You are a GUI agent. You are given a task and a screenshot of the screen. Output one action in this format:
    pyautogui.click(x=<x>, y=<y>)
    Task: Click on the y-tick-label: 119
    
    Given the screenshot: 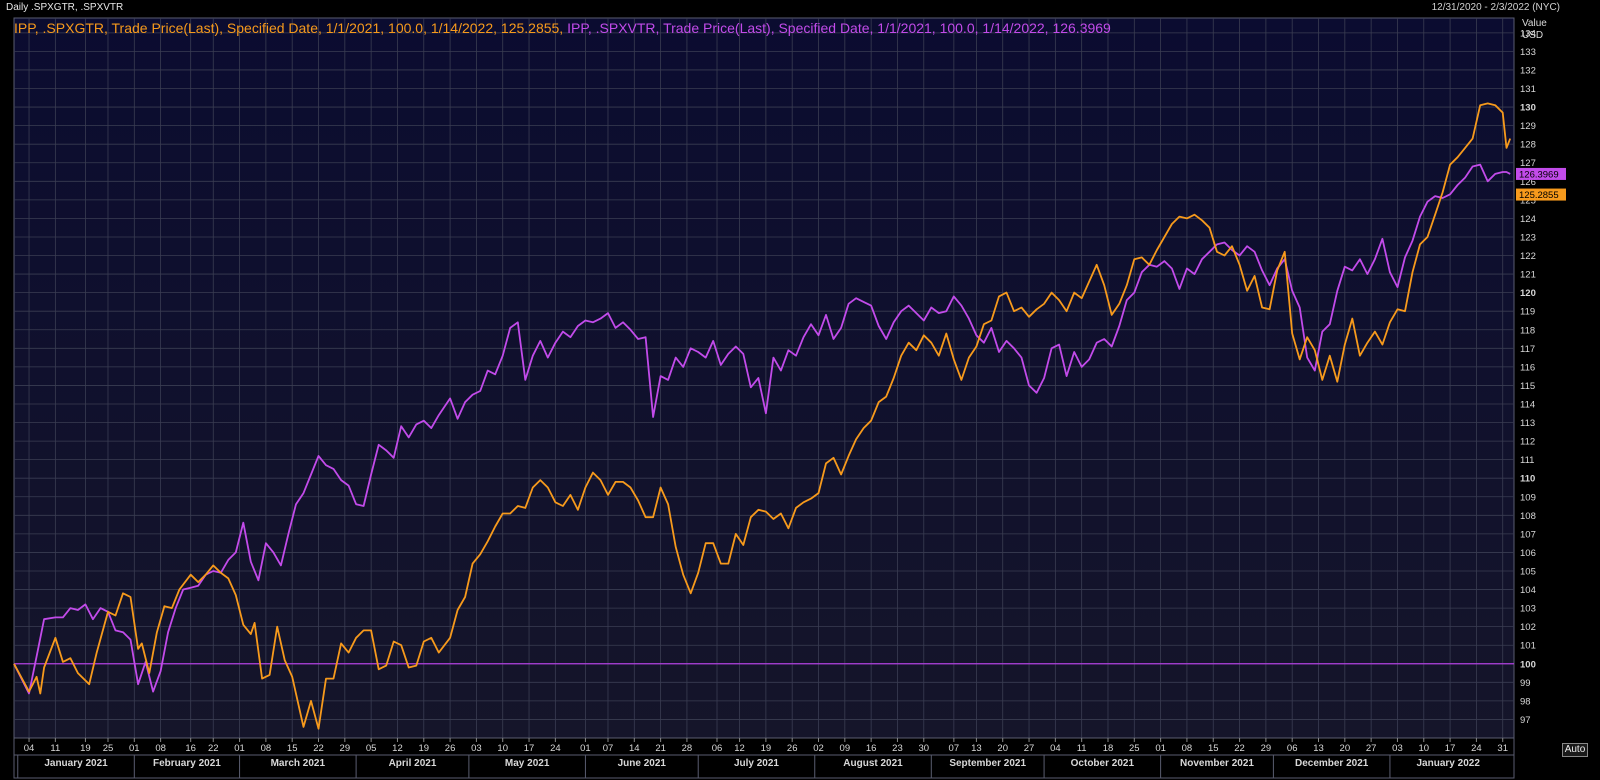 What is the action you would take?
    pyautogui.click(x=1527, y=312)
    